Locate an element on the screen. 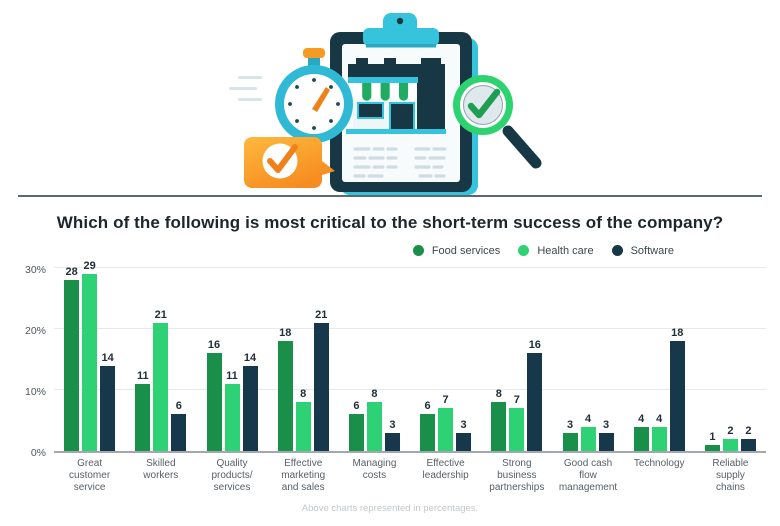 The width and height of the screenshot is (780, 526). bar-value-label: 18 is located at coordinates (677, 333).